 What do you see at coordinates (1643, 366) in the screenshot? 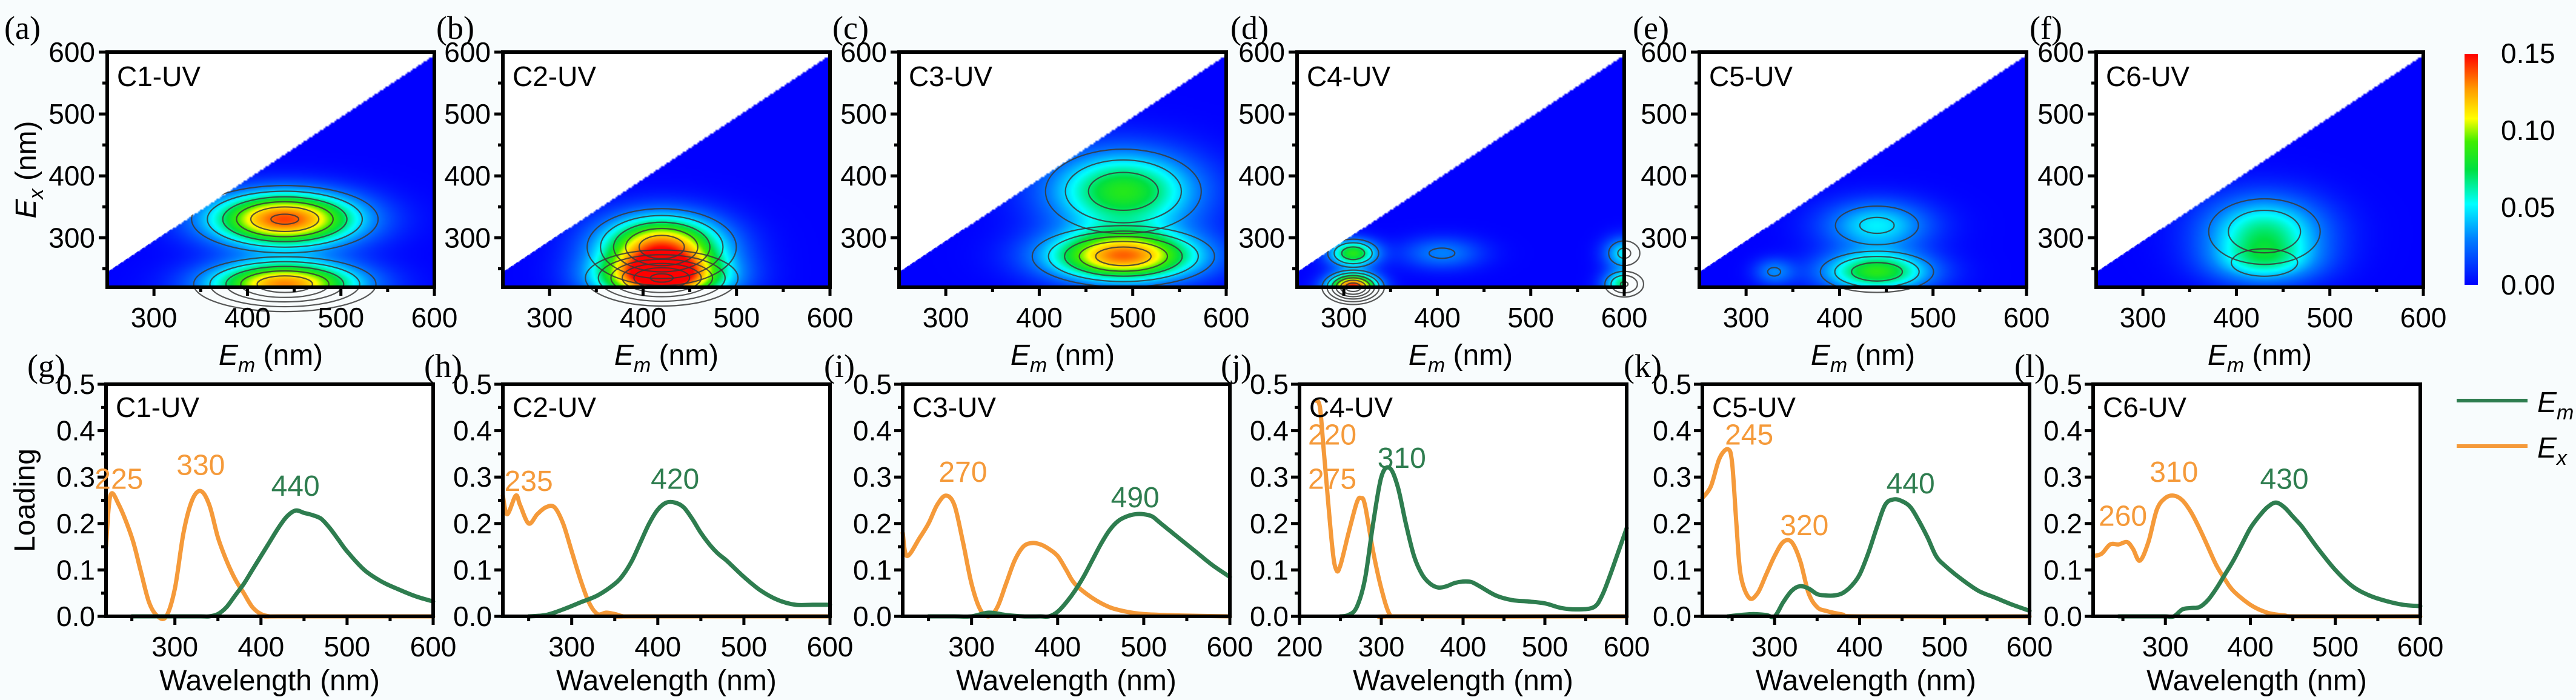
I see `panel-label: (k)` at bounding box center [1643, 366].